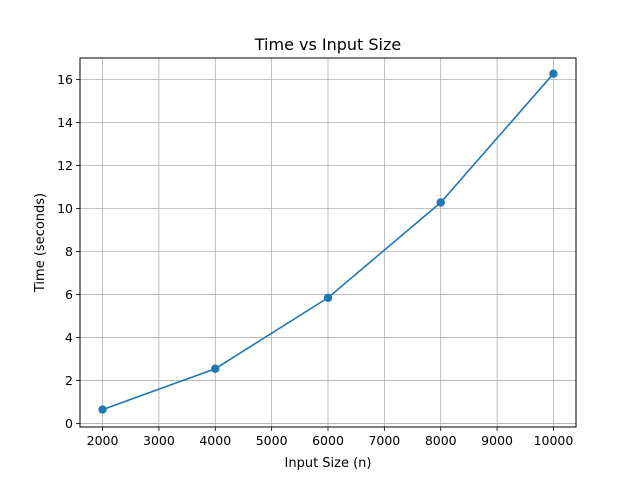  I want to click on x-tick-label: 8000, so click(441, 440).